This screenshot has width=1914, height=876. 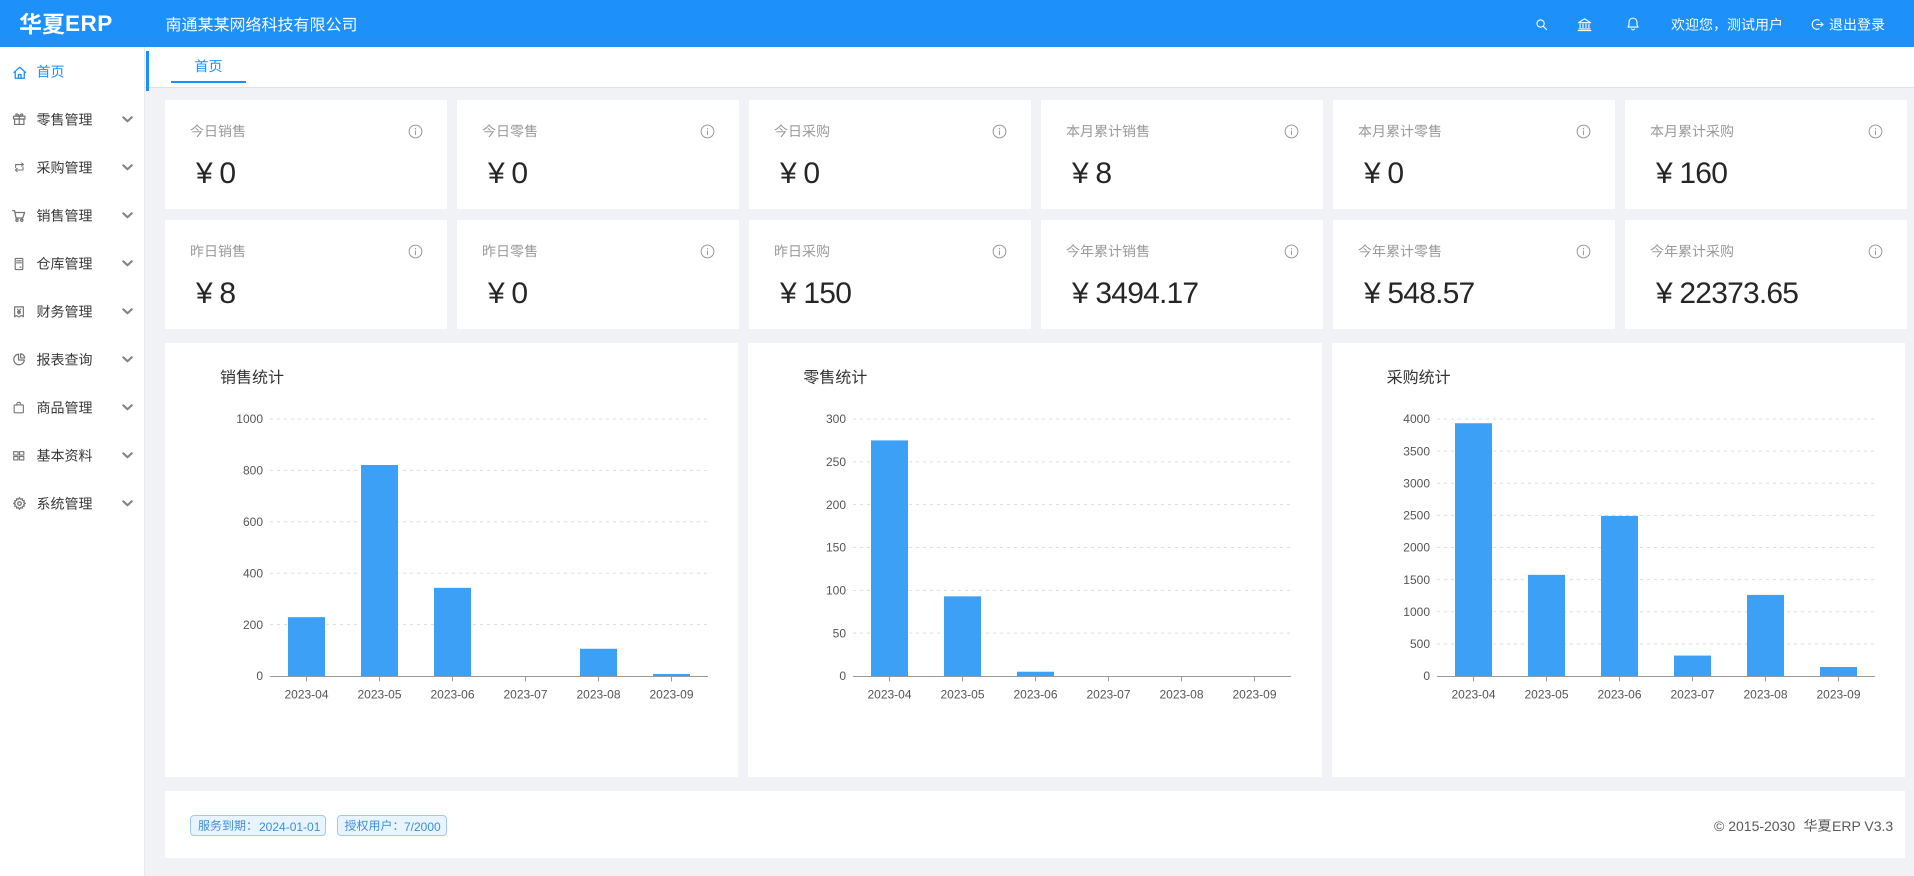 I want to click on svg-text: 400, so click(x=253, y=573).